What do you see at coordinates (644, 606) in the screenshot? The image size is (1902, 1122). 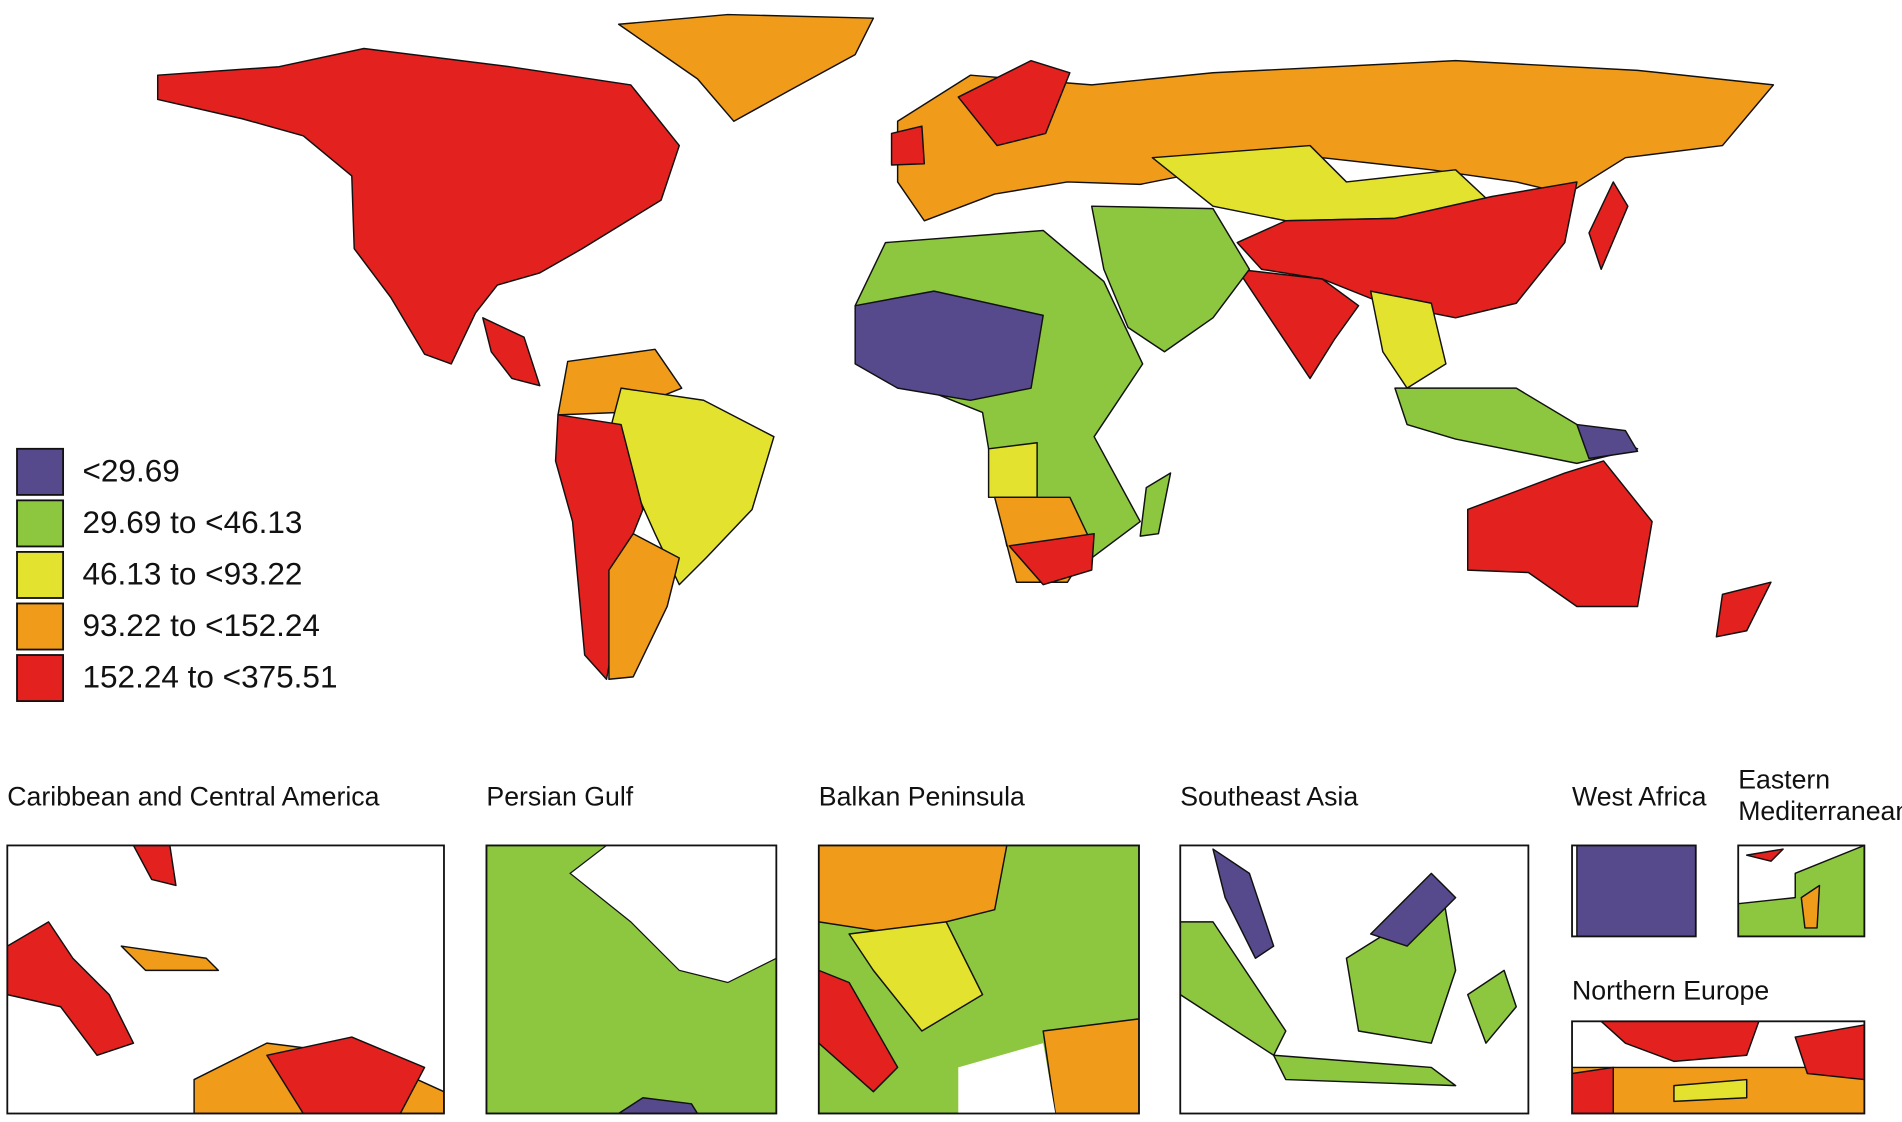 I see `argentina` at bounding box center [644, 606].